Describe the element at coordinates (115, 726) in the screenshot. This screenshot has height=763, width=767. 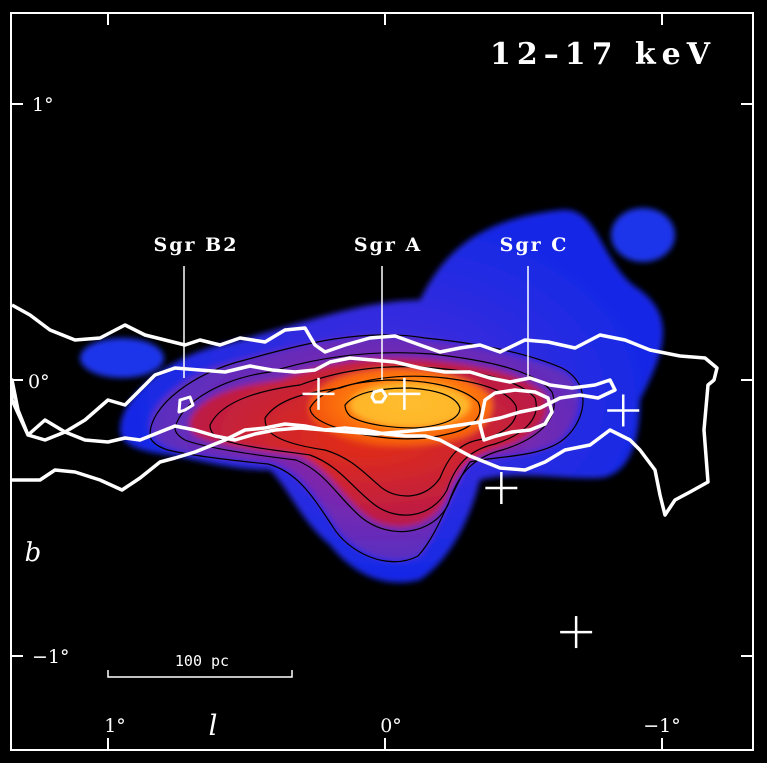
I see `x-tick-label: 1°` at that location.